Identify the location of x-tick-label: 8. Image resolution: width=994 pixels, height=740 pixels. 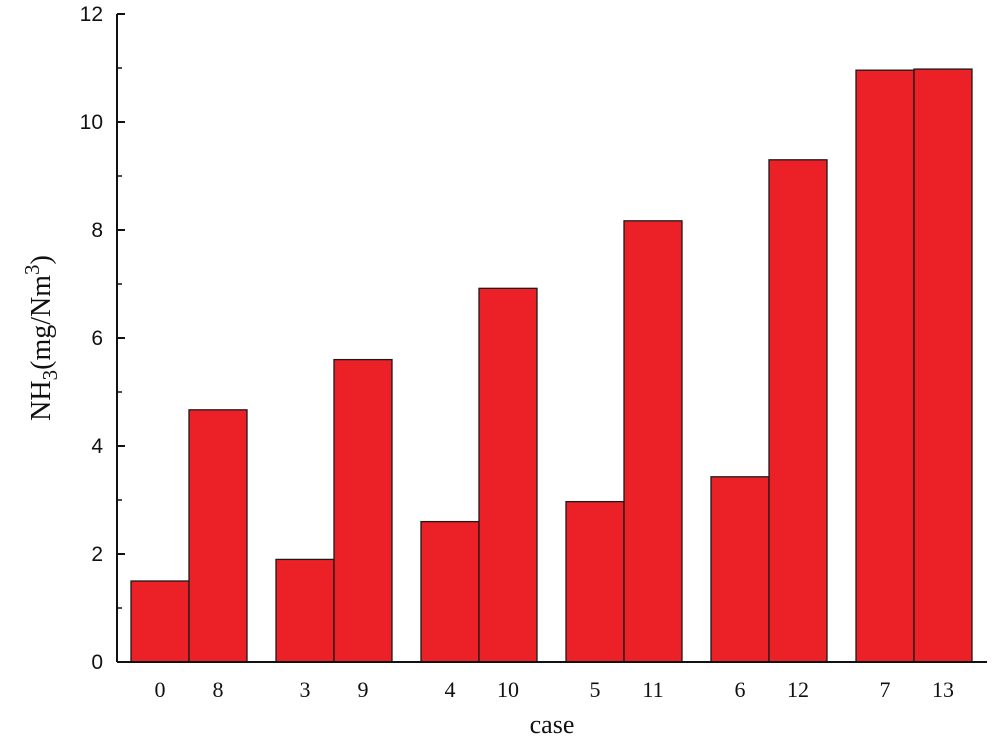
(218, 689).